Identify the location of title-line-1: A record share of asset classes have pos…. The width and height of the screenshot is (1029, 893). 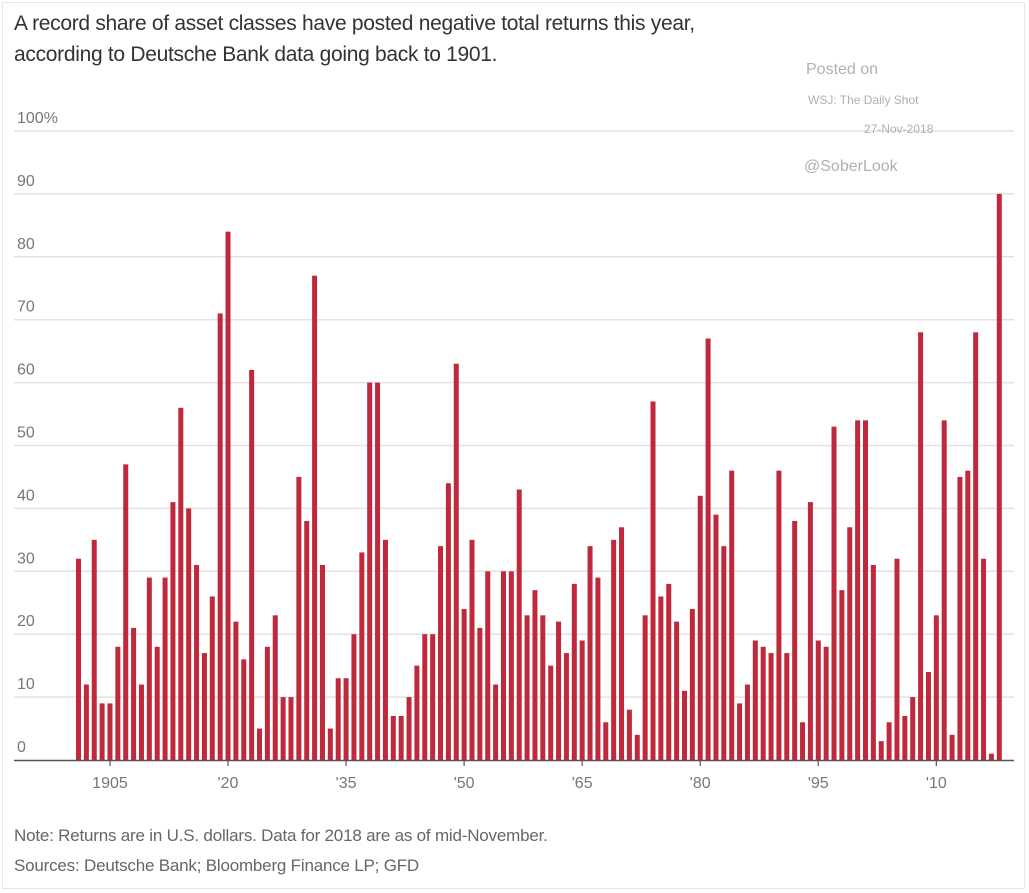
(354, 23).